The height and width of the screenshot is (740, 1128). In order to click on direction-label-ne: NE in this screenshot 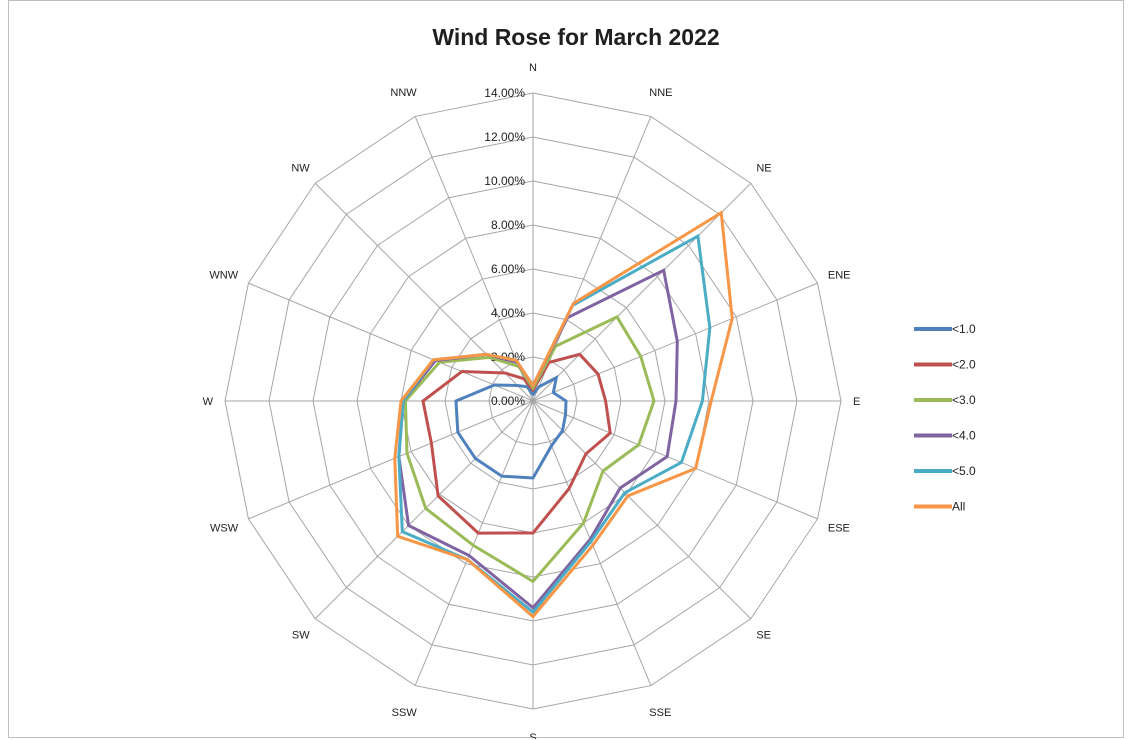, I will do `click(763, 169)`.